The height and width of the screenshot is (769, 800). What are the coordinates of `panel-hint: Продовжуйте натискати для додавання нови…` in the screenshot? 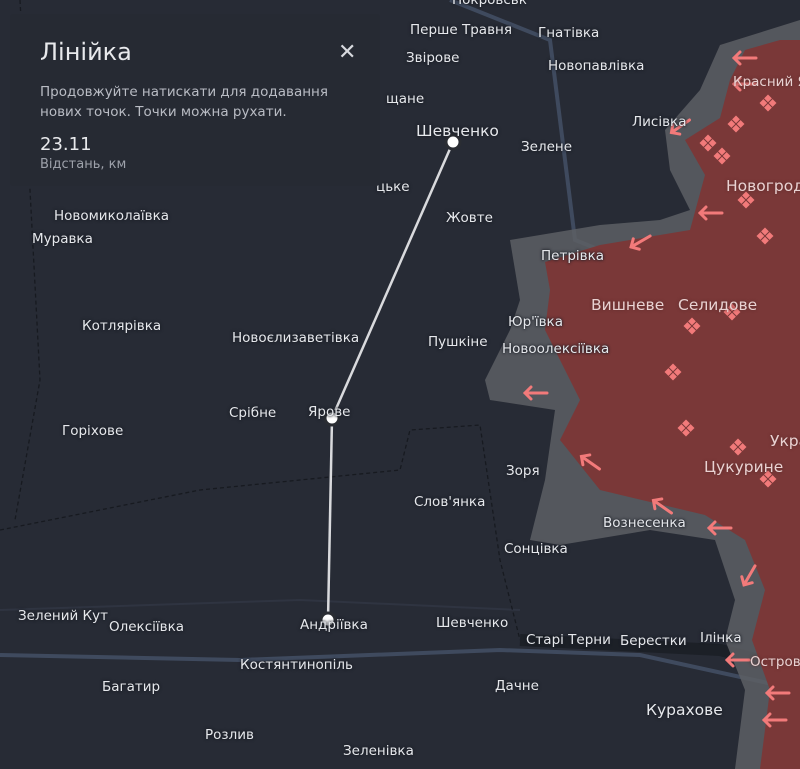 It's located at (184, 102).